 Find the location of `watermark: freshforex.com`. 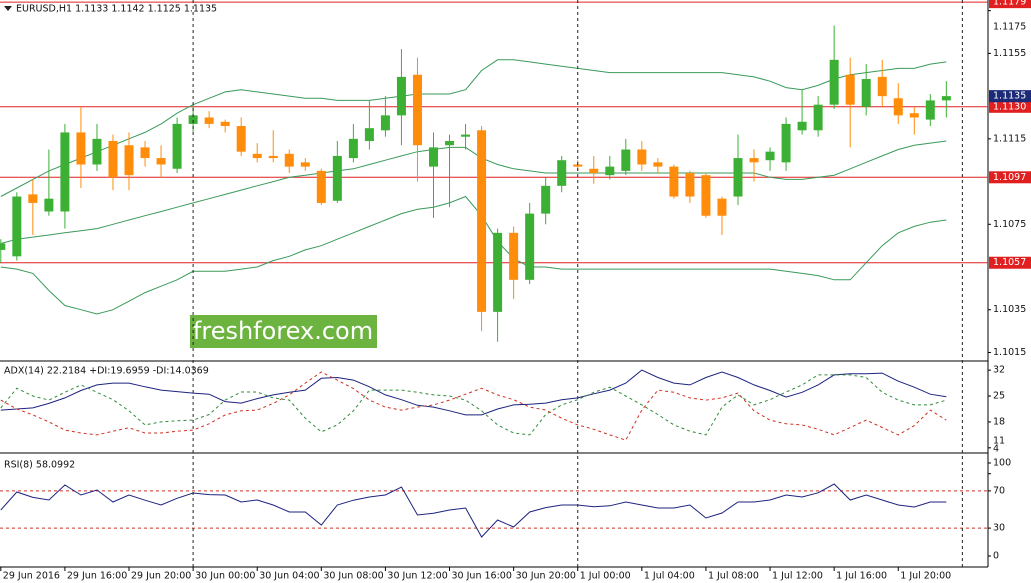

watermark: freshforex.com is located at coordinates (283, 331).